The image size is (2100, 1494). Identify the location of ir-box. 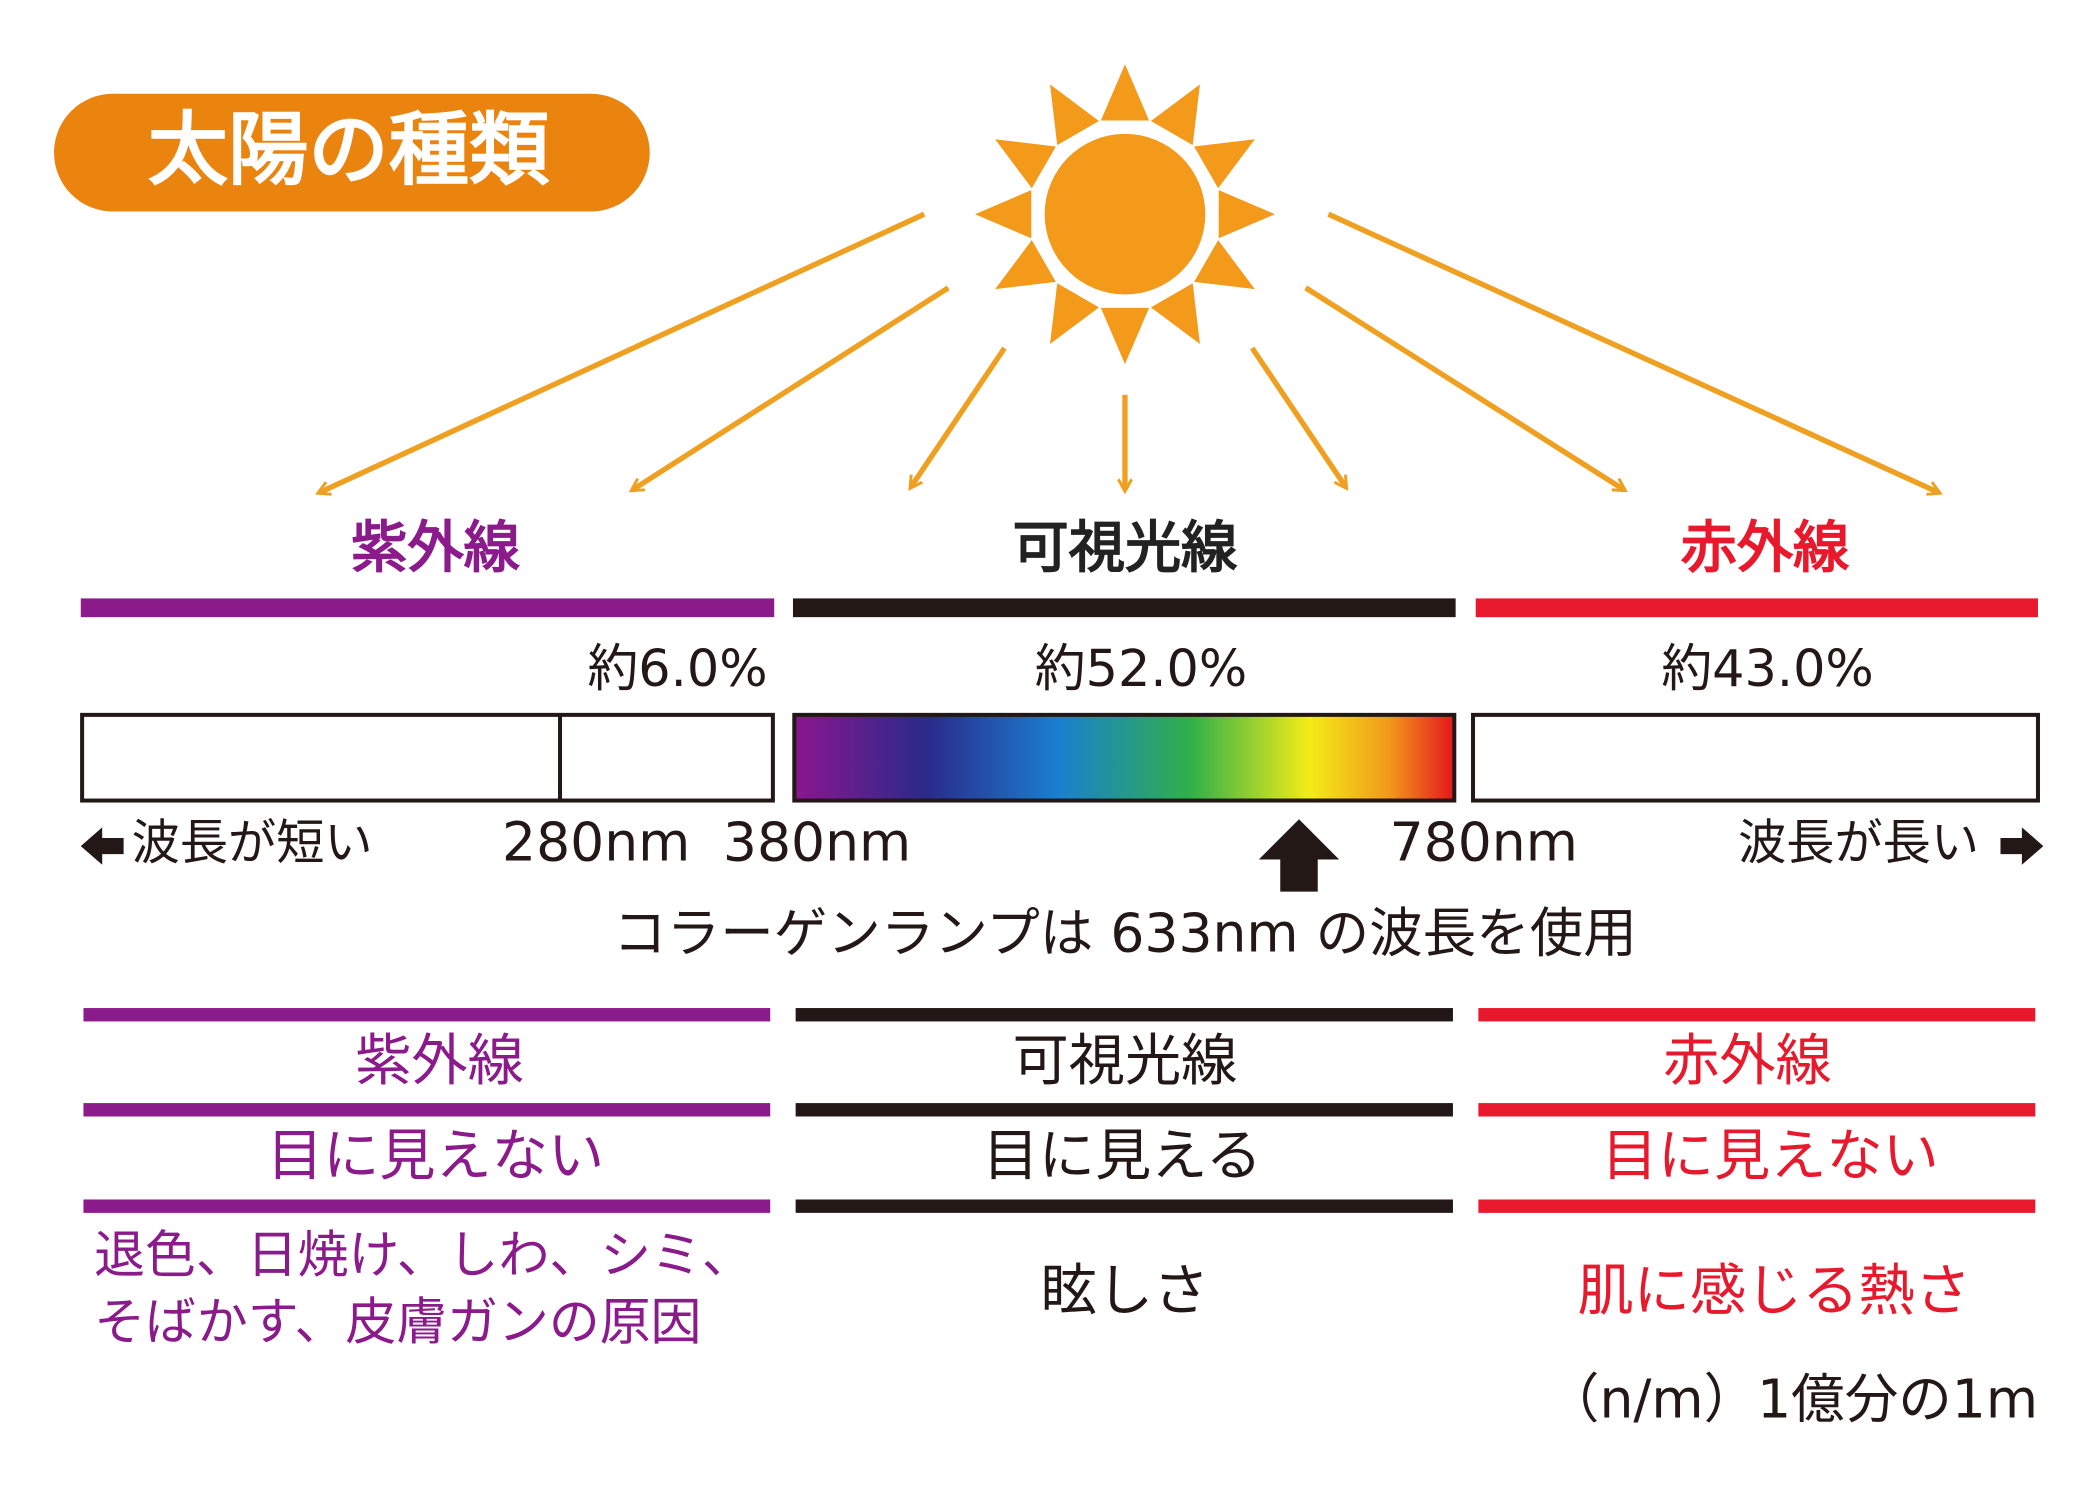
(1755, 757).